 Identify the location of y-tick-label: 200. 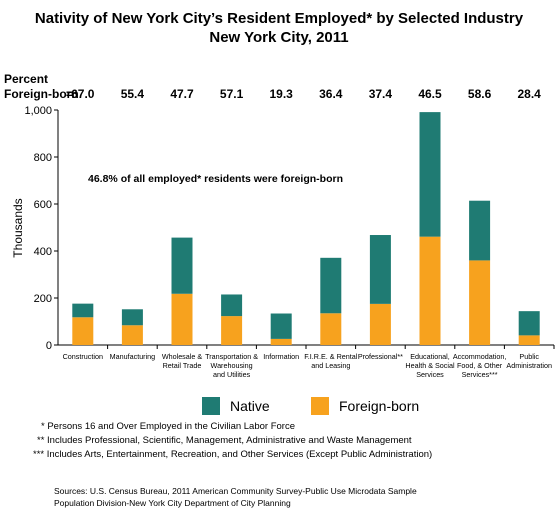
(43, 299).